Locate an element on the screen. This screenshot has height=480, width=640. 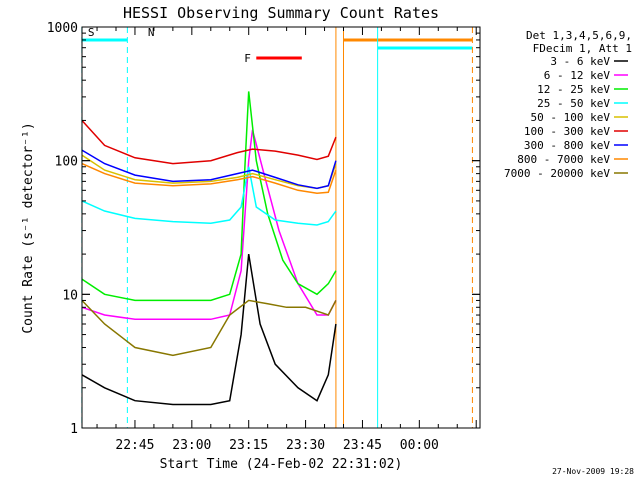
x-tick-label: 23:00 is located at coordinates (191, 445).